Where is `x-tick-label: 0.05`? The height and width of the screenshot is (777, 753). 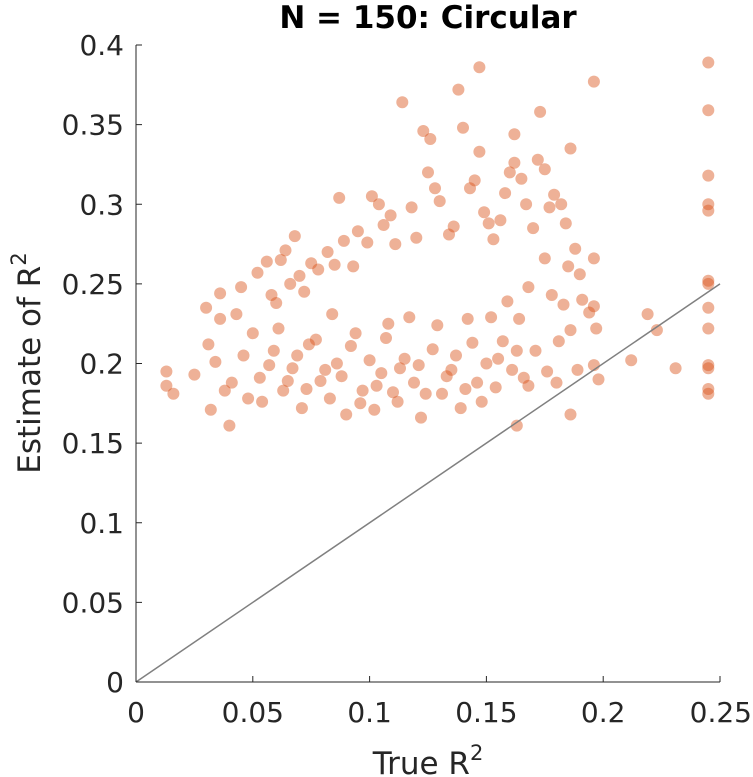 x-tick-label: 0.05 is located at coordinates (253, 712).